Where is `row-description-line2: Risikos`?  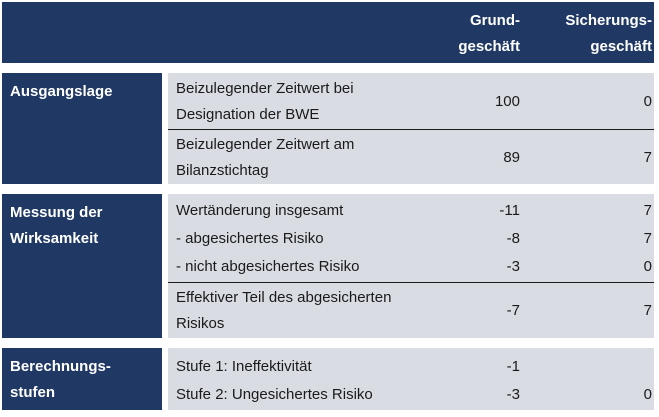
row-description-line2: Risikos is located at coordinates (200, 323).